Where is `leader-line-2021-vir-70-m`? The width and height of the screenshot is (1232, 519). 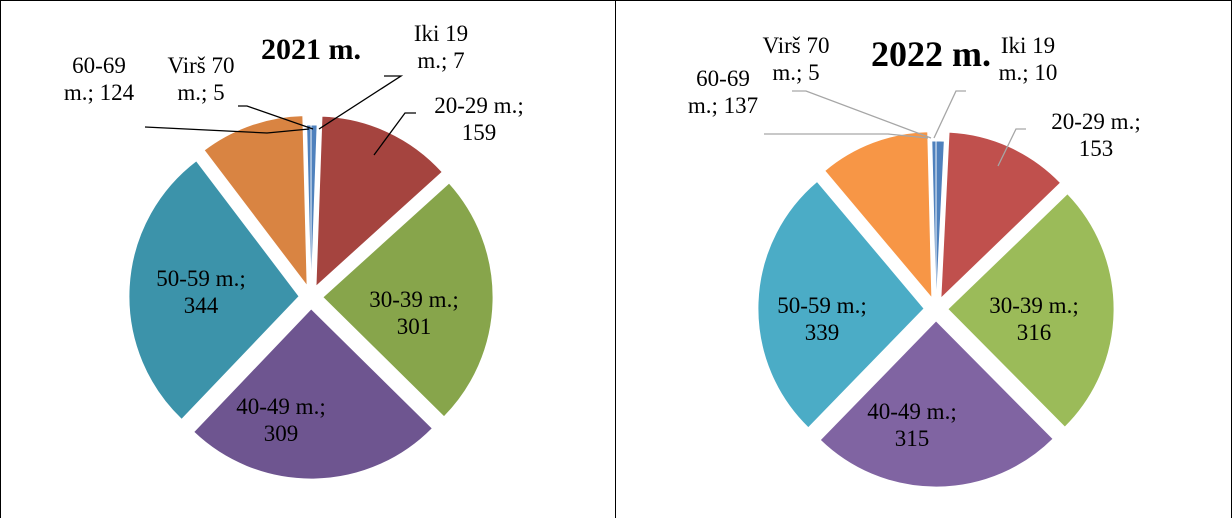
leader-line-2021-vir-70-m is located at coordinates (276, 117).